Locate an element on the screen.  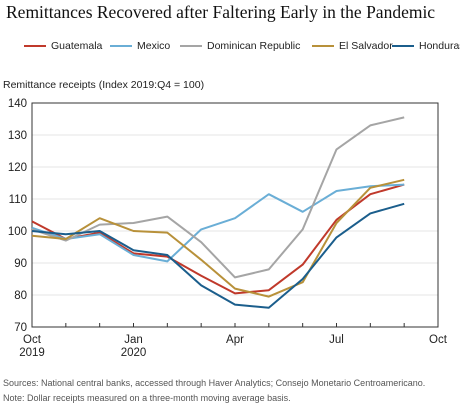
legend-item: Dominican Republic is located at coordinates (240, 46).